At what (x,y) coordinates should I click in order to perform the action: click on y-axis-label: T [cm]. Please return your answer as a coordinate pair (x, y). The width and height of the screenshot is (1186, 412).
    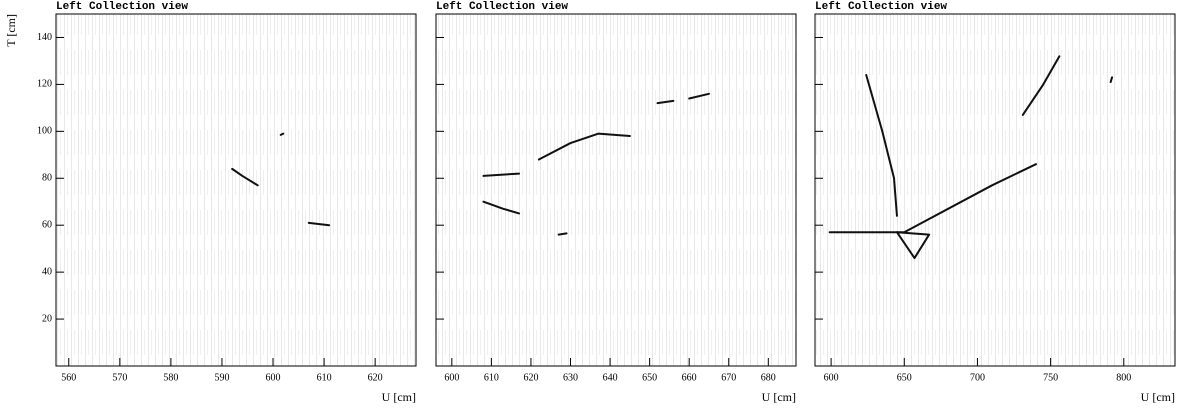
    Looking at the image, I should click on (11, 30).